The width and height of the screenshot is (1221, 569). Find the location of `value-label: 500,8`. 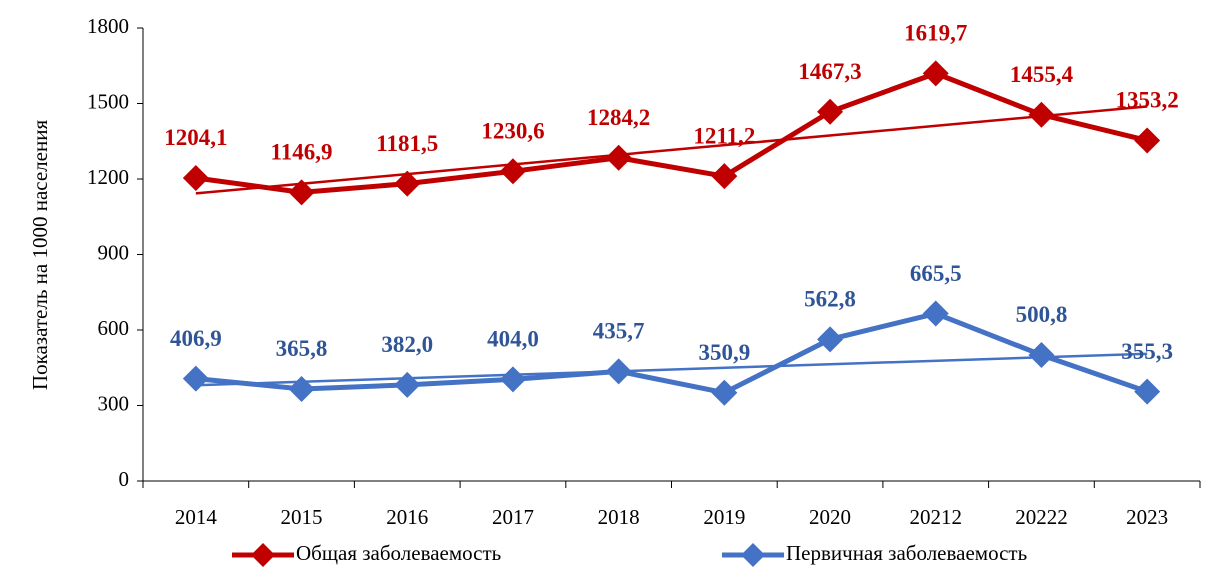

value-label: 500,8 is located at coordinates (1042, 314).